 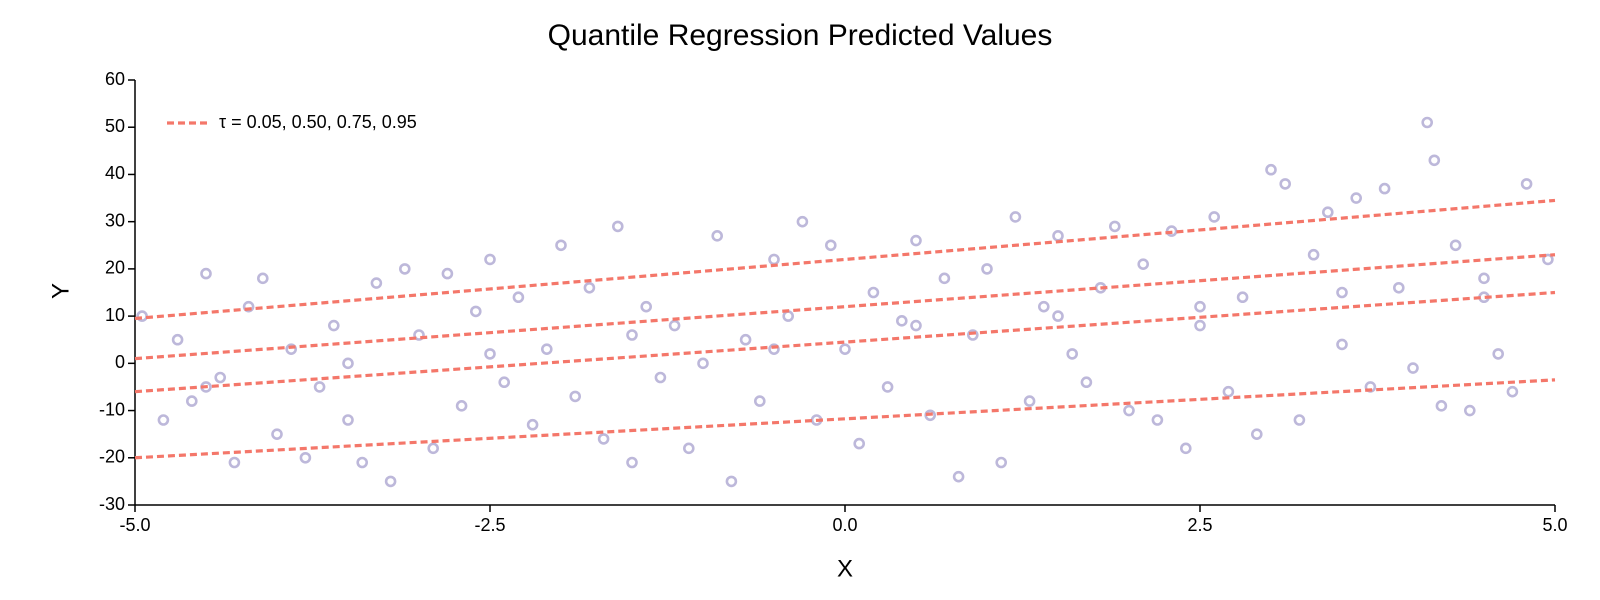 What do you see at coordinates (115, 268) in the screenshot?
I see `y-tick-label: 20` at bounding box center [115, 268].